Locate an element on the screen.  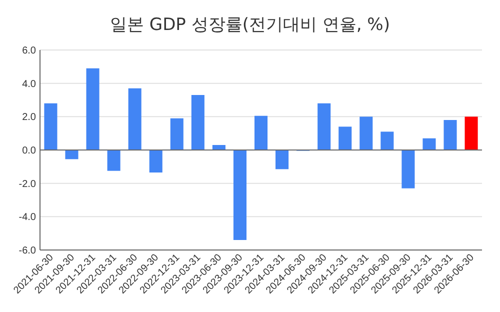
y-tick-label: -6.0 is located at coordinates (27, 251).